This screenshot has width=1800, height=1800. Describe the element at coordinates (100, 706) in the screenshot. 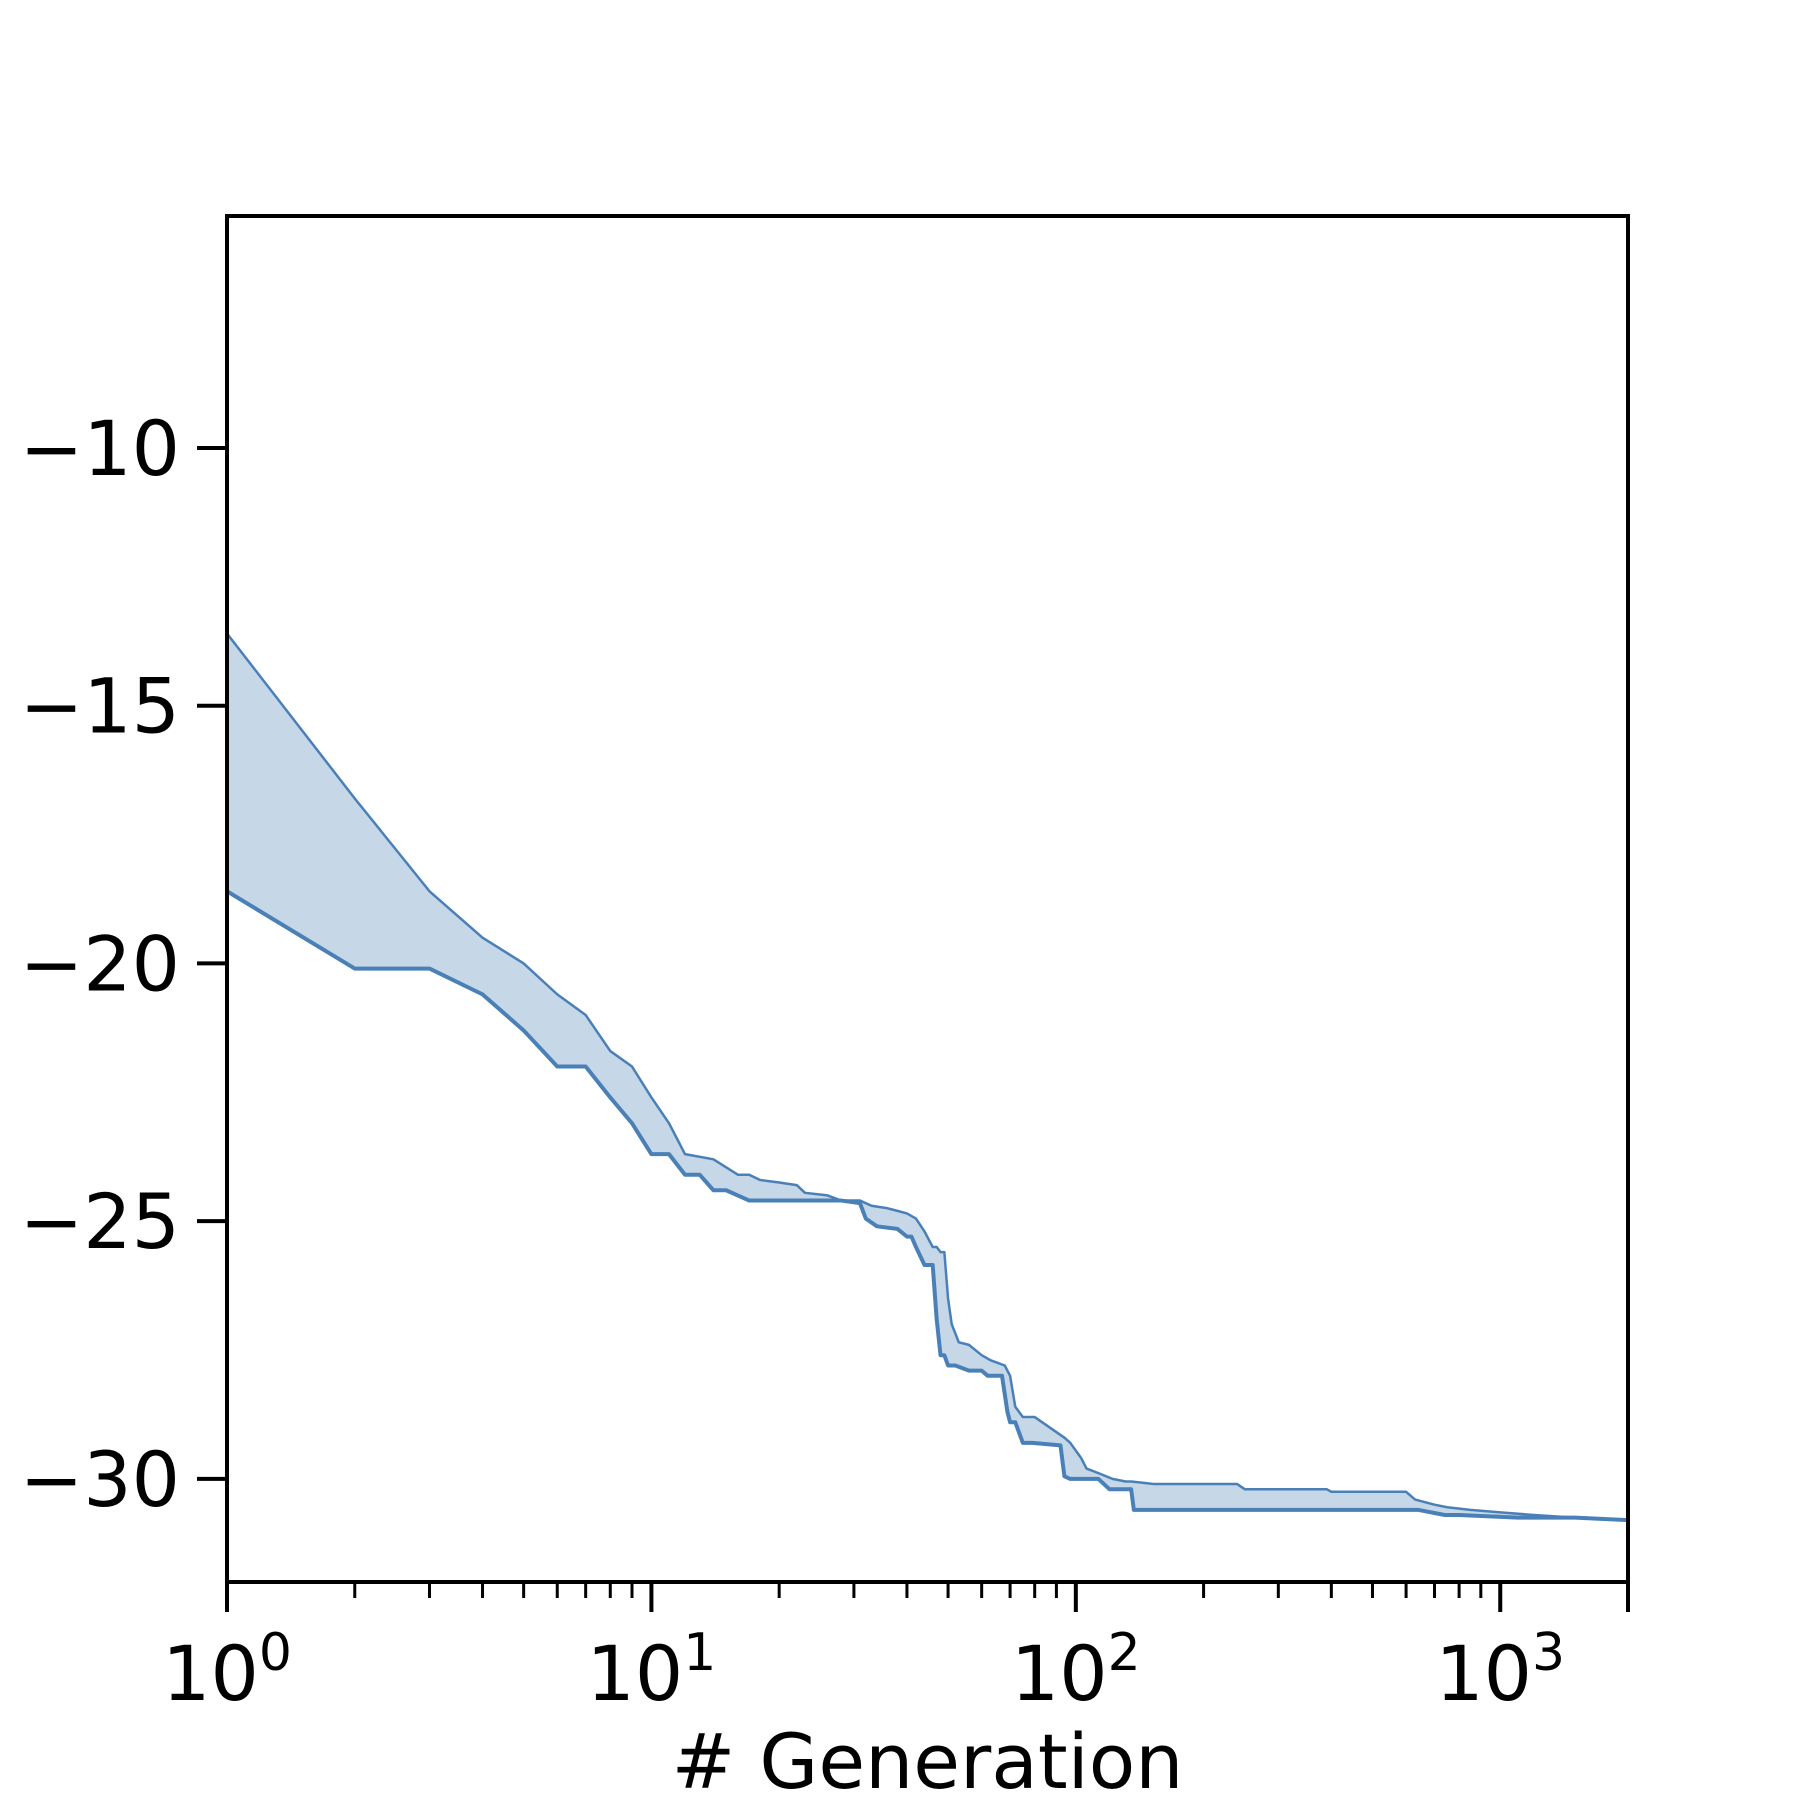

I see `y-tick-label: −15` at that location.